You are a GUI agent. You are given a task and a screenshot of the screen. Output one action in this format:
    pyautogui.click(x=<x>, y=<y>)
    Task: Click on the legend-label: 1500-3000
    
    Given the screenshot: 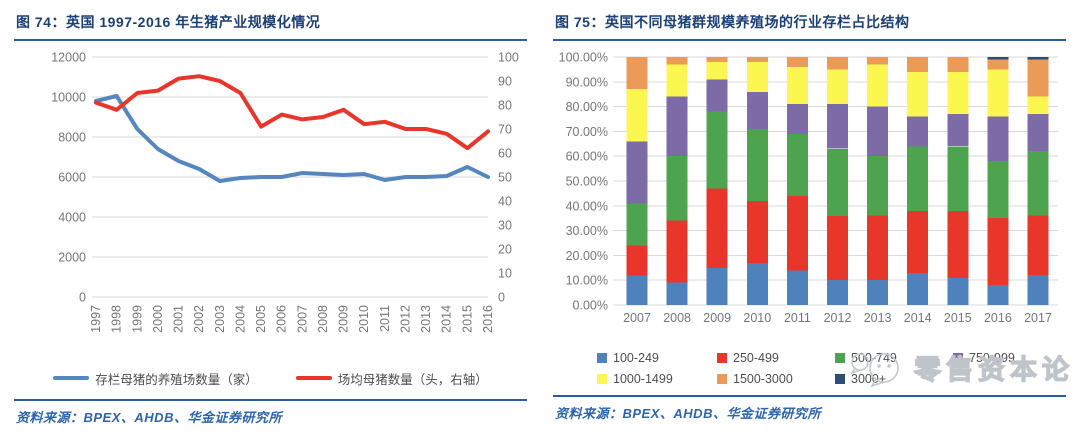 What is the action you would take?
    pyautogui.click(x=763, y=378)
    